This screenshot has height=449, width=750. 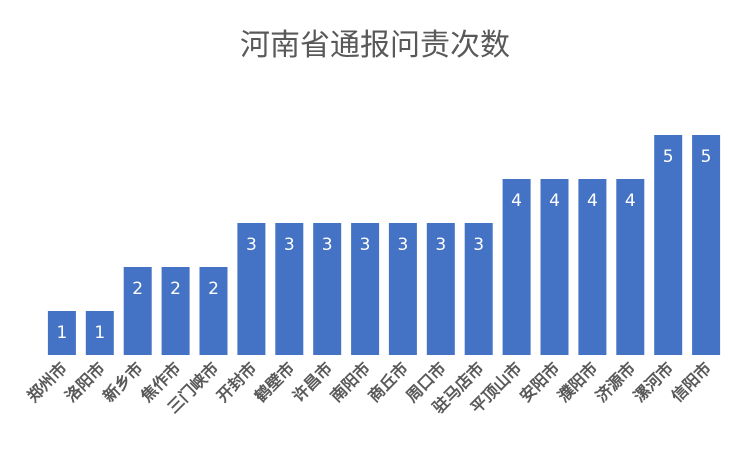 I want to click on bar-濮阳市, so click(x=592, y=267).